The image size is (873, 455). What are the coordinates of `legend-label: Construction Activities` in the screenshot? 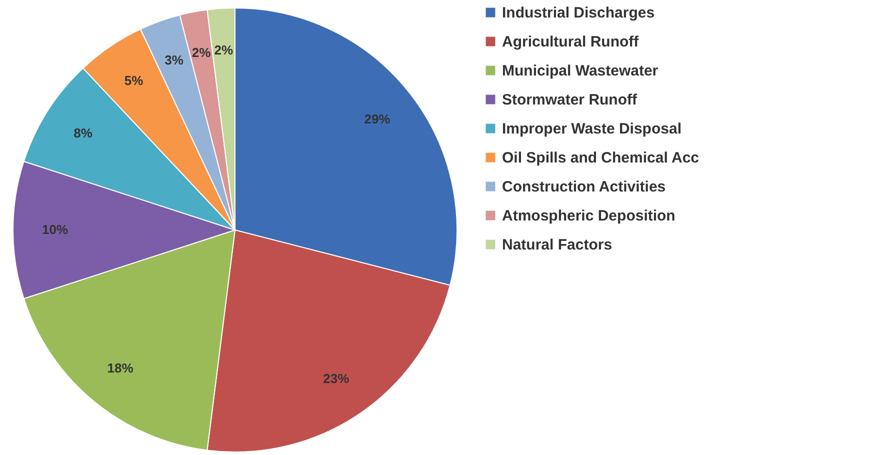 It's located at (584, 187).